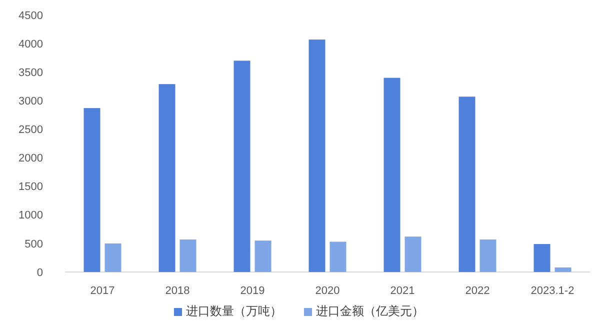 The height and width of the screenshot is (327, 600). Describe the element at coordinates (234, 311) in the screenshot. I see `legend-label: 进口数量（万吨）` at that location.